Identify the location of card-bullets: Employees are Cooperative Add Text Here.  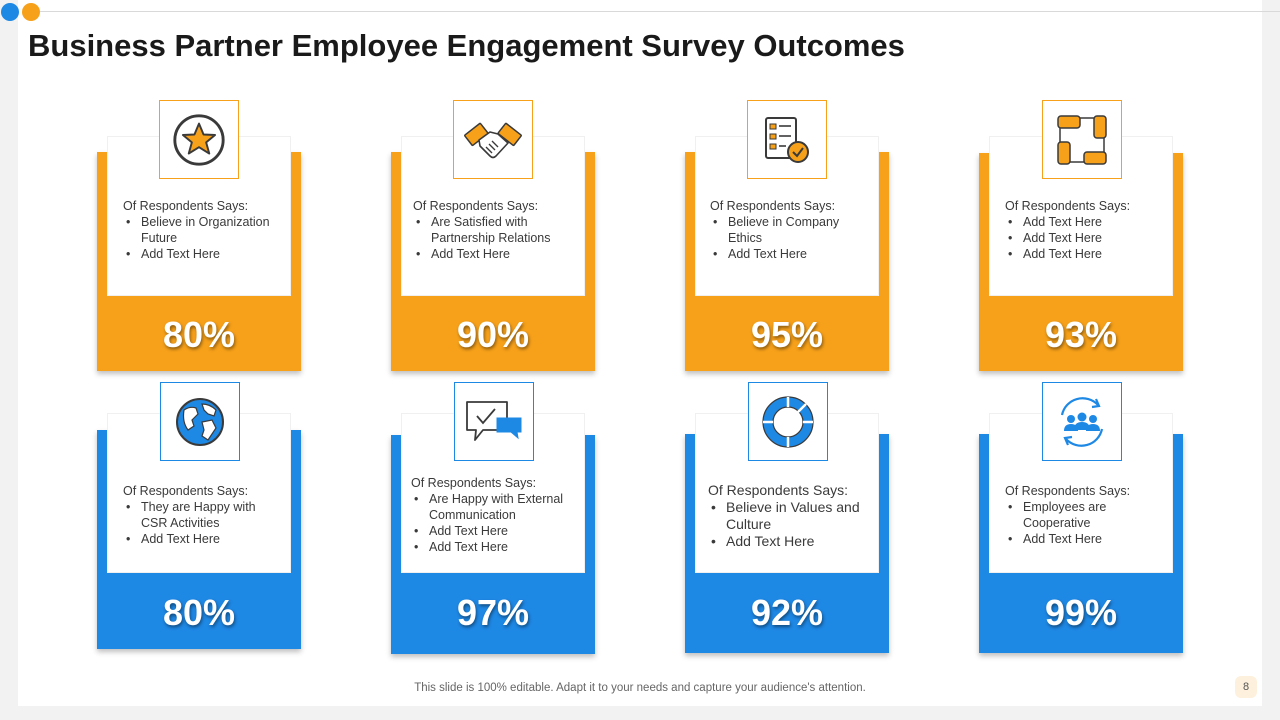
(1085, 523).